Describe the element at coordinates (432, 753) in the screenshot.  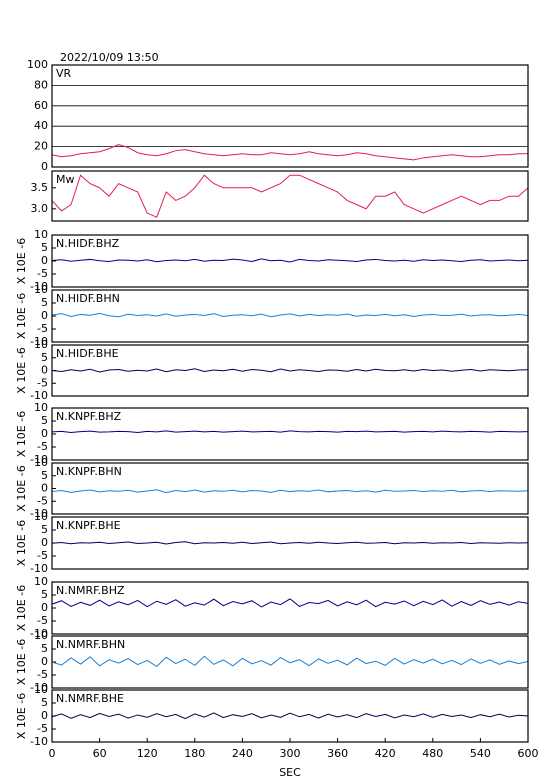
I see `x-tick-label: 480` at that location.